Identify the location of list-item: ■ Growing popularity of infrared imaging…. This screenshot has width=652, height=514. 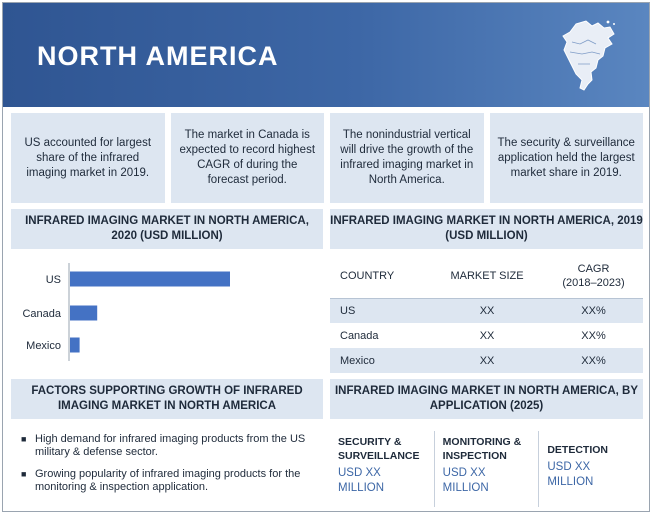
(171, 481).